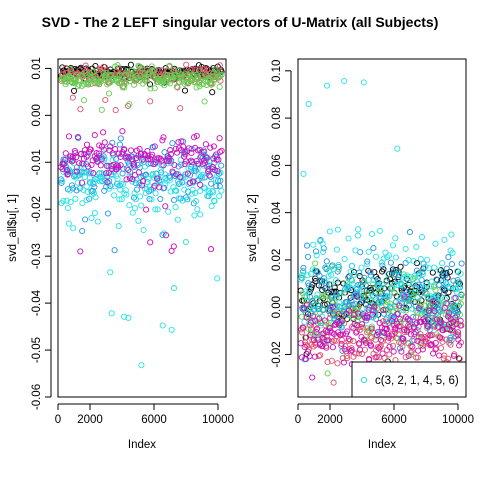  What do you see at coordinates (277, 118) in the screenshot?
I see `y-tick-label: 0.08` at bounding box center [277, 118].